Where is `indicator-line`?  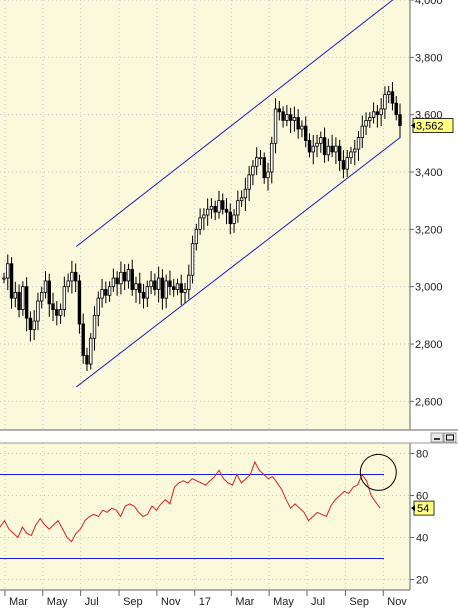 indicator-line is located at coordinates (190, 501).